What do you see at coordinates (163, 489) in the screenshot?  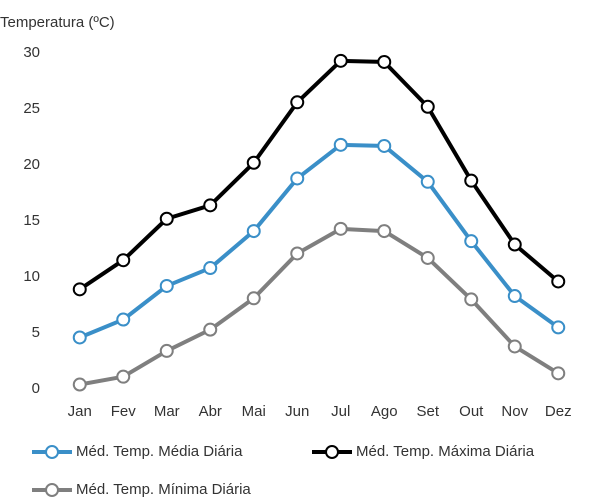 I see `legend-label: Méd. Temp. Mínima Diária` at bounding box center [163, 489].